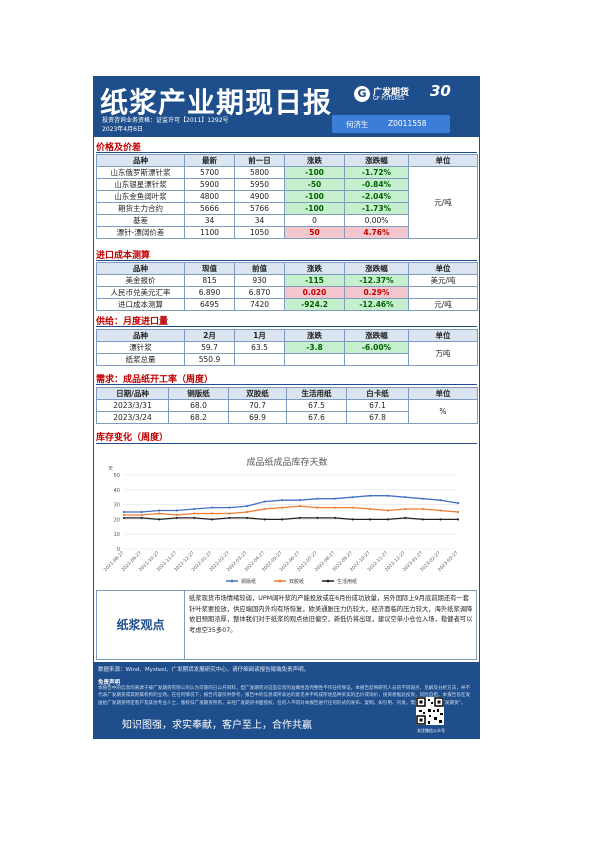 The width and height of the screenshot is (595, 842). Describe the element at coordinates (260, 197) in the screenshot. I see `price-prev: 4900` at that location.